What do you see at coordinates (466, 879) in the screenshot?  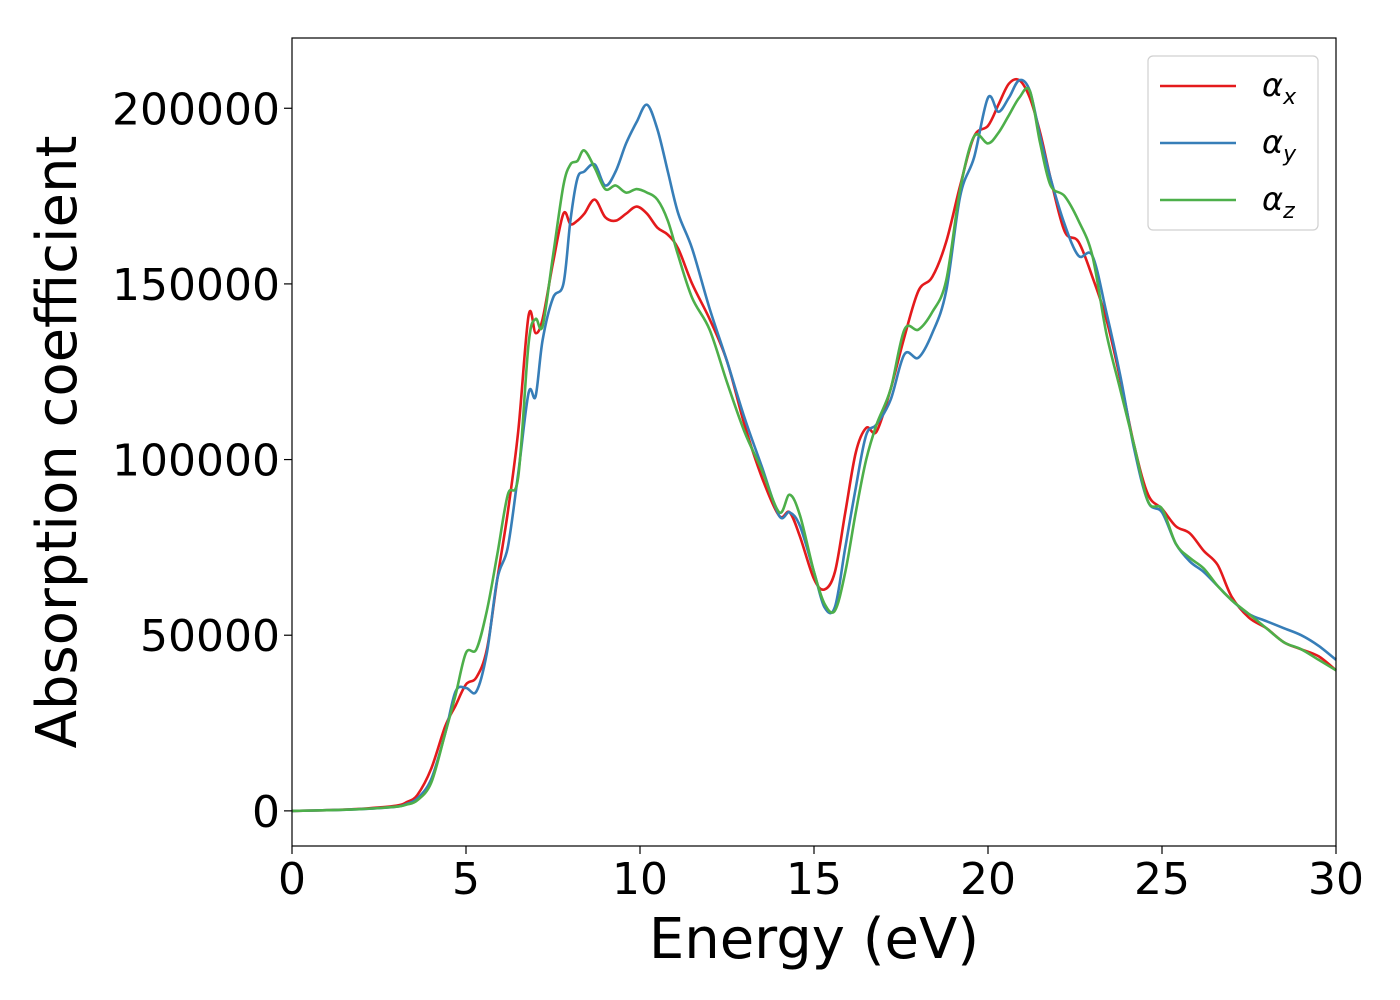 I see `x-tick-label: 5` at bounding box center [466, 879].